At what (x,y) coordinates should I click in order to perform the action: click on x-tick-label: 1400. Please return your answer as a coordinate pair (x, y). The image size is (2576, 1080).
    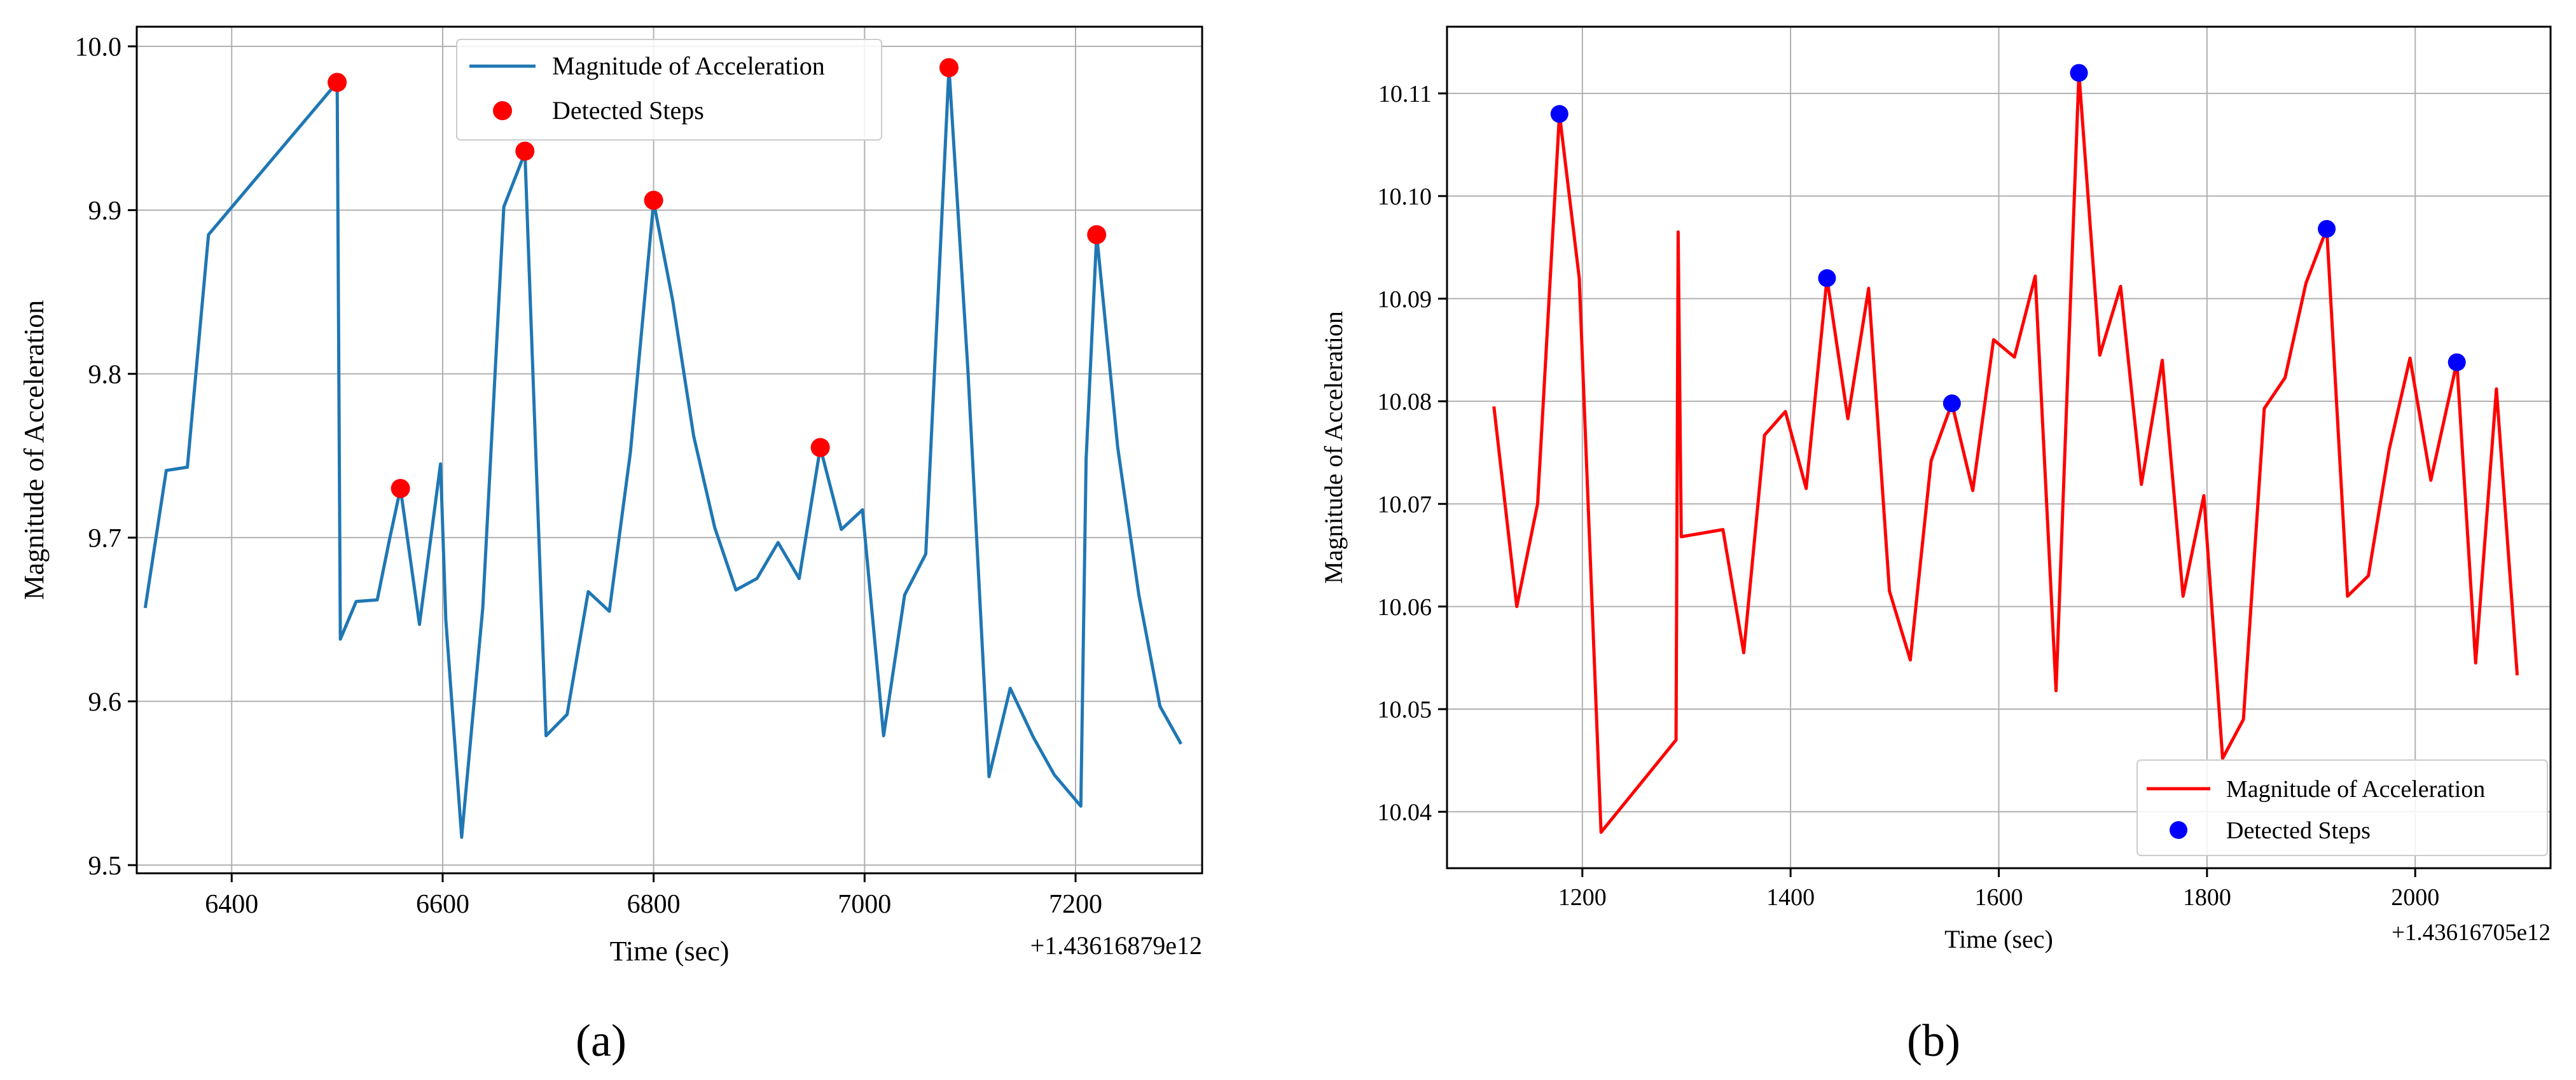
    Looking at the image, I should click on (1790, 897).